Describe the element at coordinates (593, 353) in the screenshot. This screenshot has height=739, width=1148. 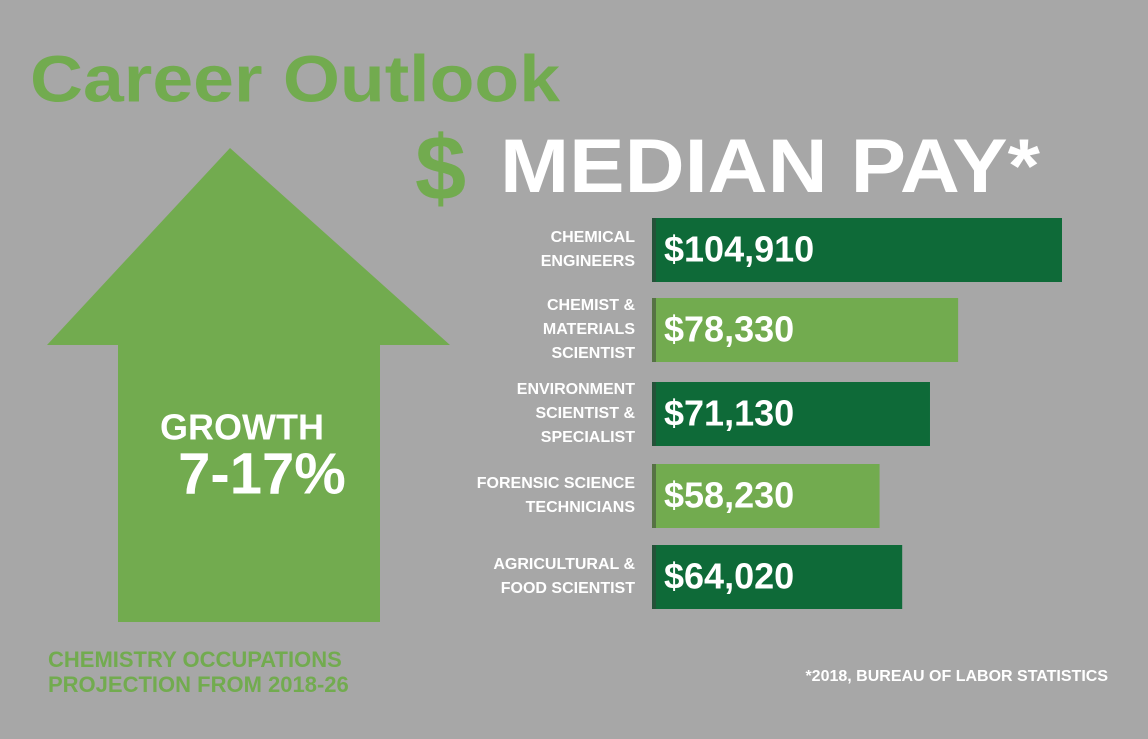
I see `category-label: SCIENTIST` at that location.